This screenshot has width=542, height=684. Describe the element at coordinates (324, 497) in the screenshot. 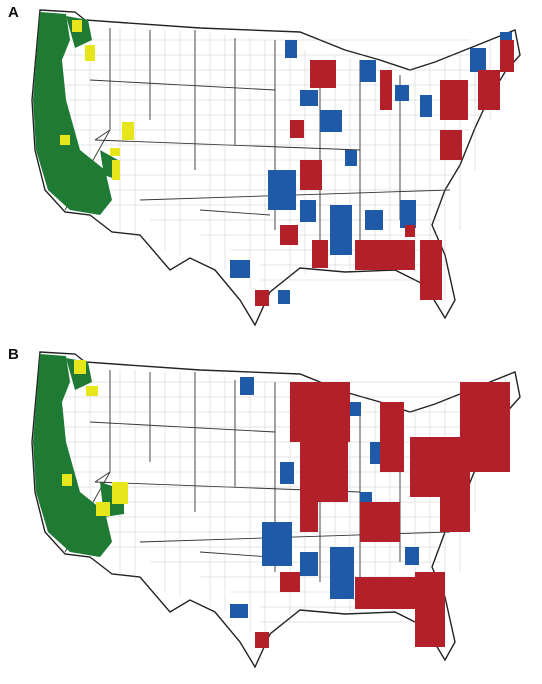

I see `blue-regions` at that location.